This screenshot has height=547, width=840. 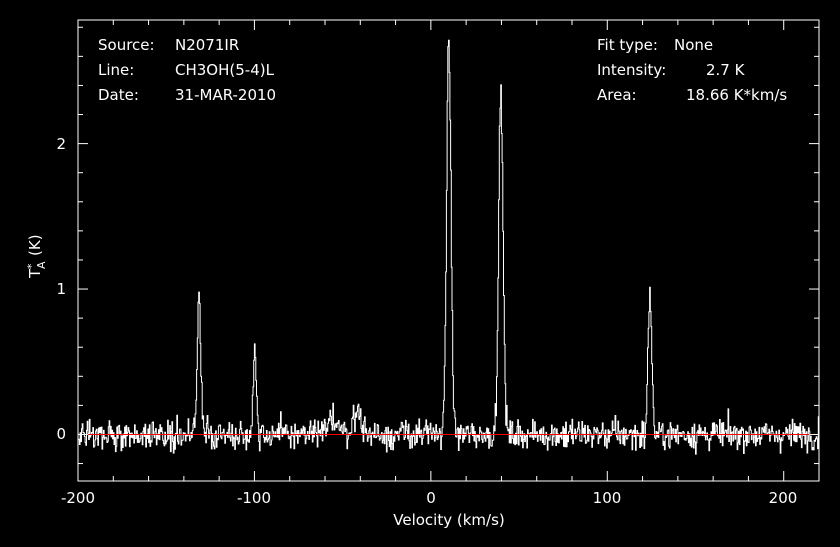 What do you see at coordinates (448, 520) in the screenshot?
I see `x-axis-label: Velocity (km/s)` at bounding box center [448, 520].